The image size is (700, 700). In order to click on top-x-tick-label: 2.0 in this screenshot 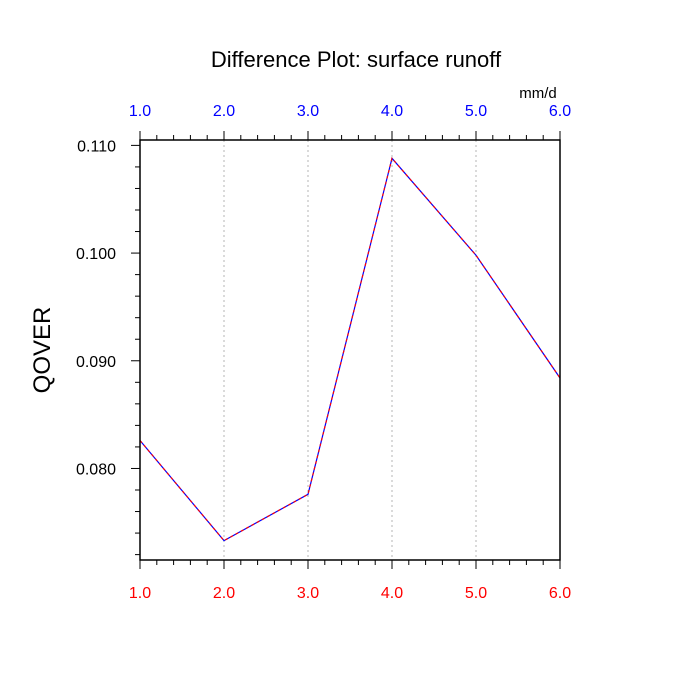, I will do `click(224, 111)`.